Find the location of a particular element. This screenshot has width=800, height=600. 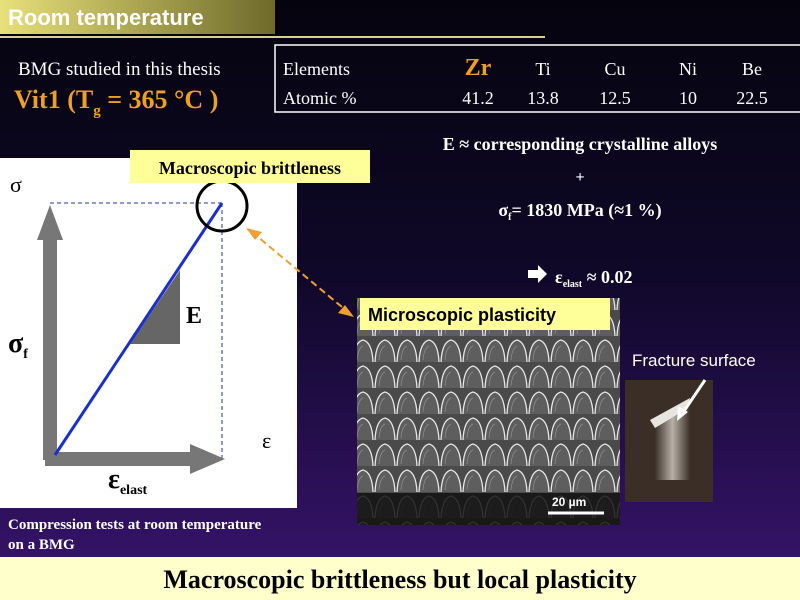

strength: σf= 1830 MPa (≈1 %) is located at coordinates (579, 211).